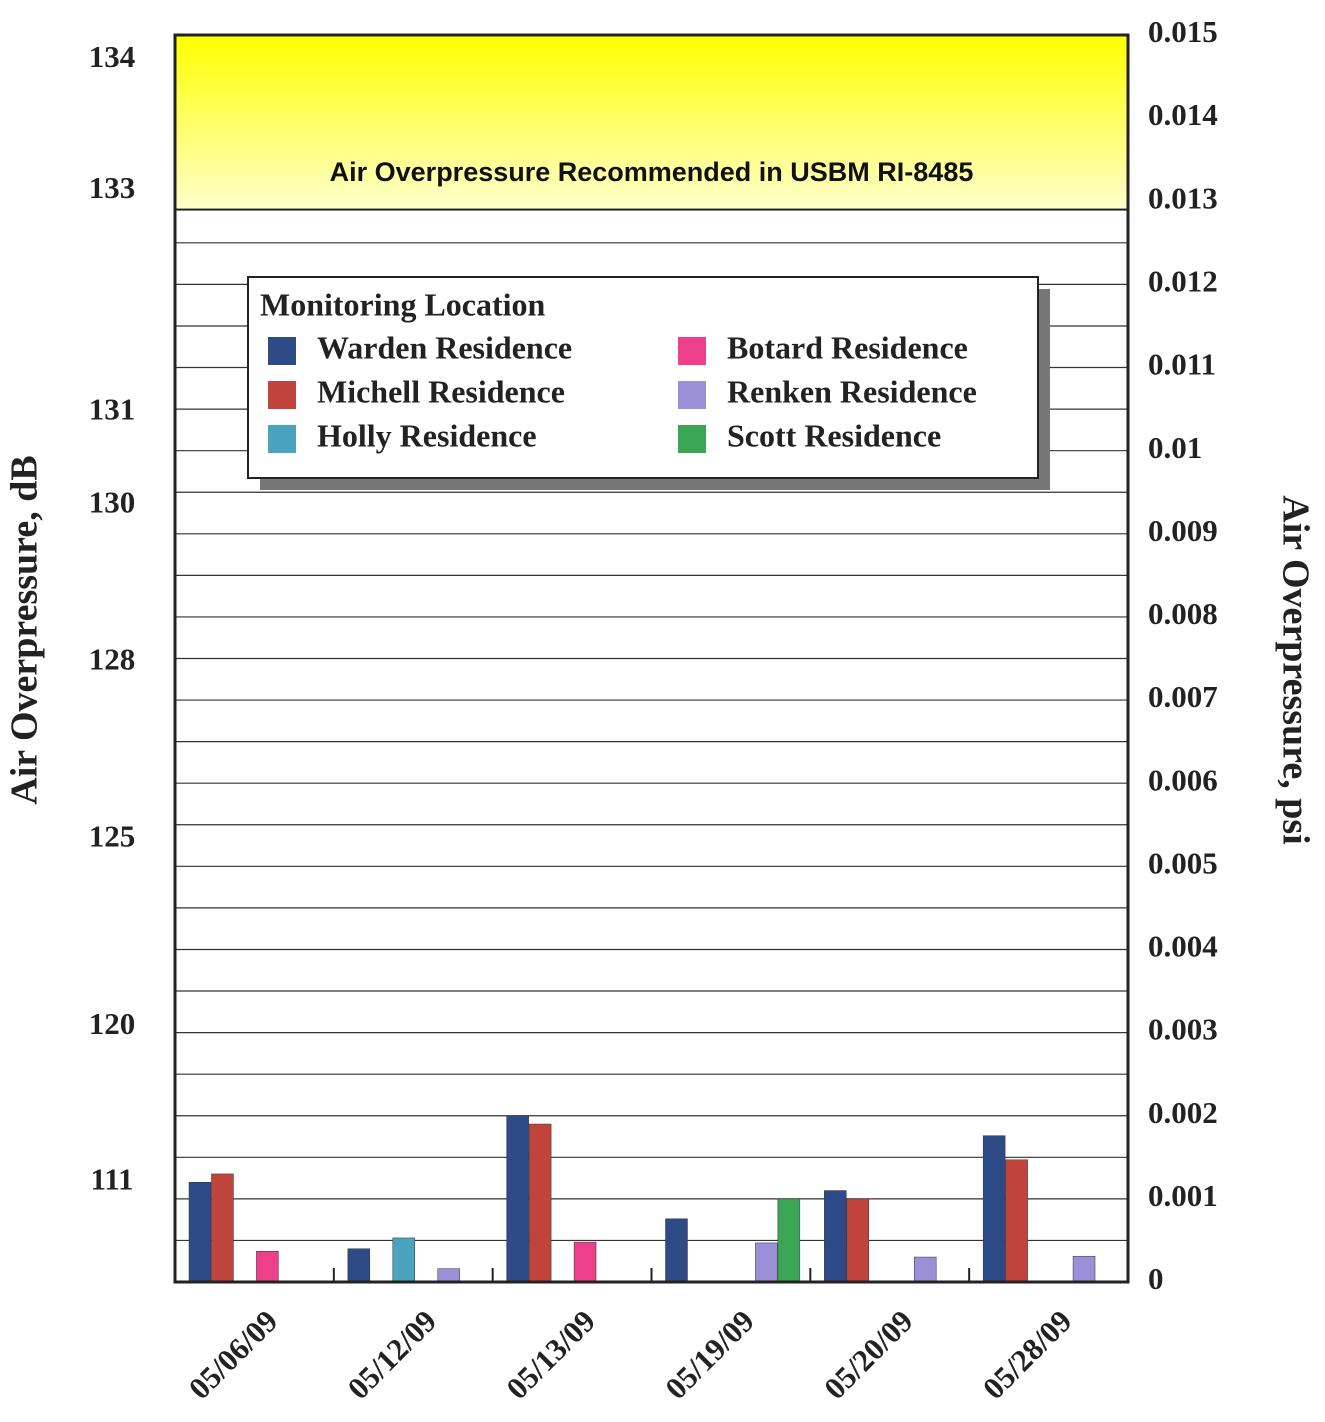  What do you see at coordinates (1183, 31) in the screenshot?
I see `y-tick-label: 0.015` at bounding box center [1183, 31].